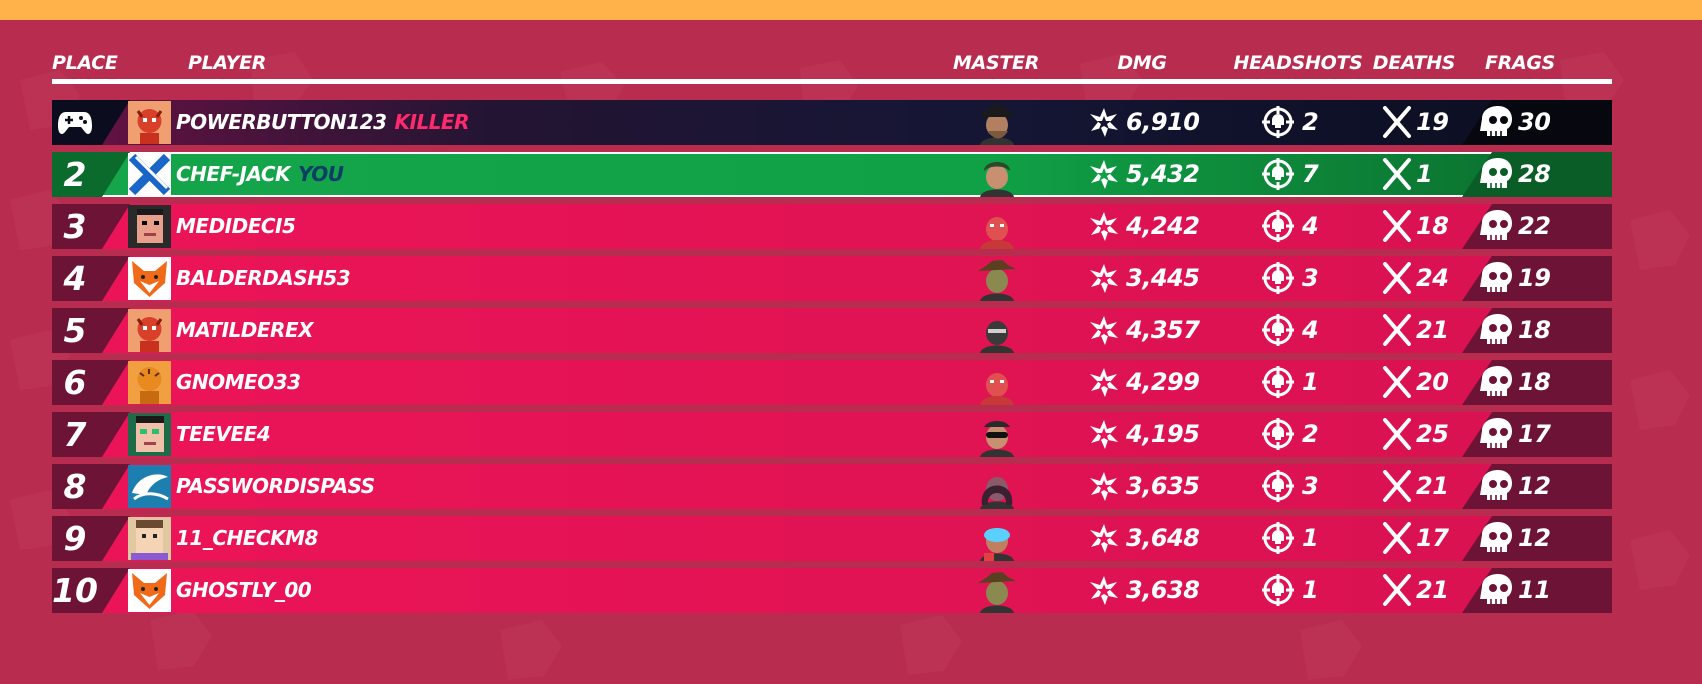 The width and height of the screenshot is (1702, 684). I want to click on place-cell: 2, so click(91, 174).